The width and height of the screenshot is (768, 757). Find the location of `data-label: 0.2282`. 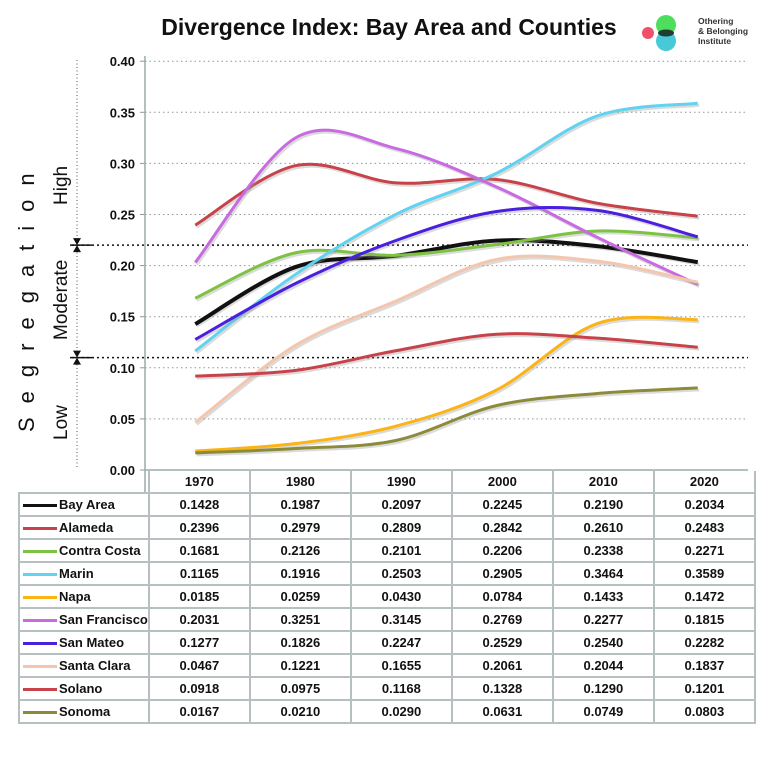

data-label: 0.2282 is located at coordinates (704, 642).